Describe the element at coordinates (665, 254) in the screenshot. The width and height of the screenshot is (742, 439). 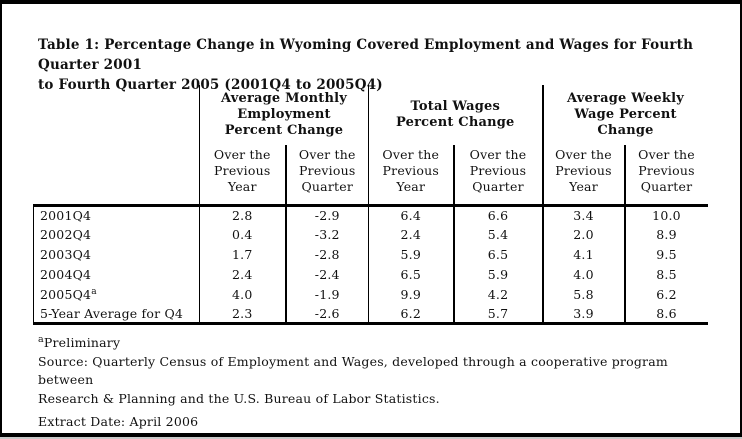
I see `value-cell: 9.5` at that location.